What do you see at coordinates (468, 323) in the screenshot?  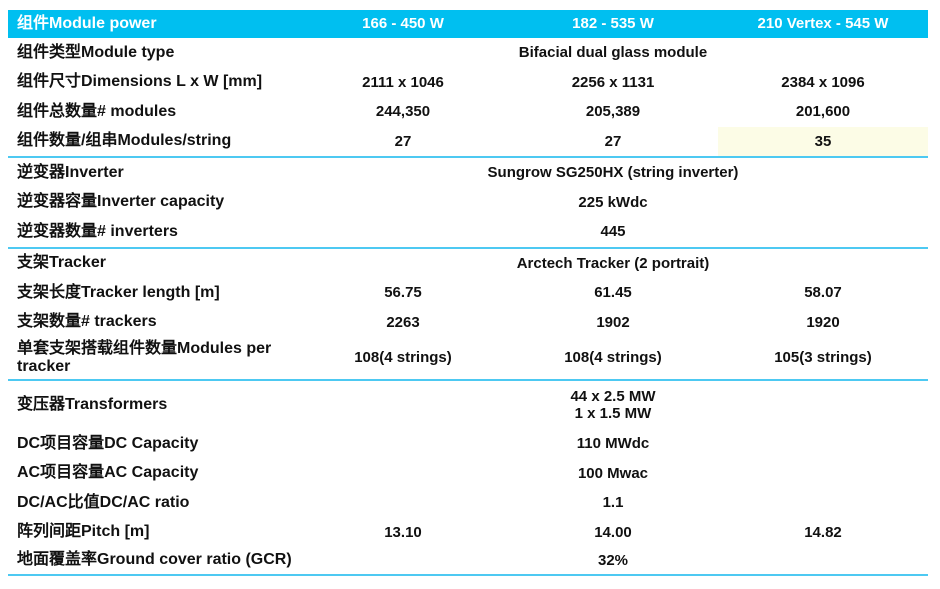 I see `table-row: 支架数量# trackers 2263 1902 1920` at bounding box center [468, 323].